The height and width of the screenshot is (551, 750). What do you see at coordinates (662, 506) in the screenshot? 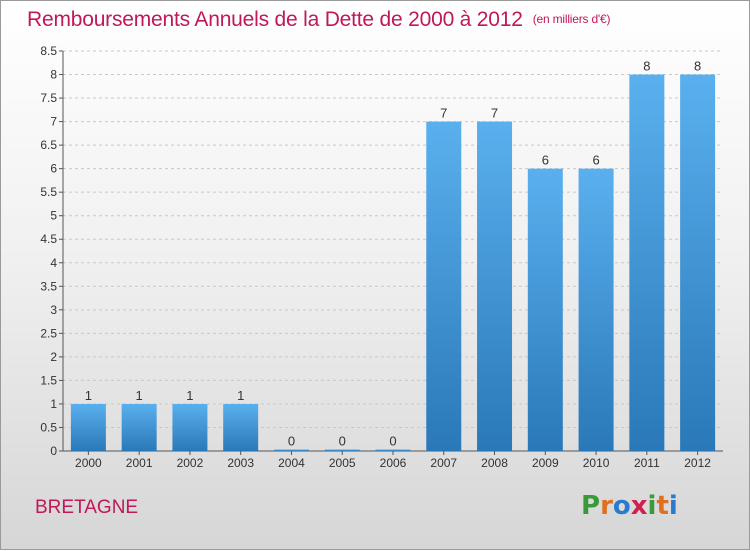
I see `logo-letter: t` at bounding box center [662, 506].